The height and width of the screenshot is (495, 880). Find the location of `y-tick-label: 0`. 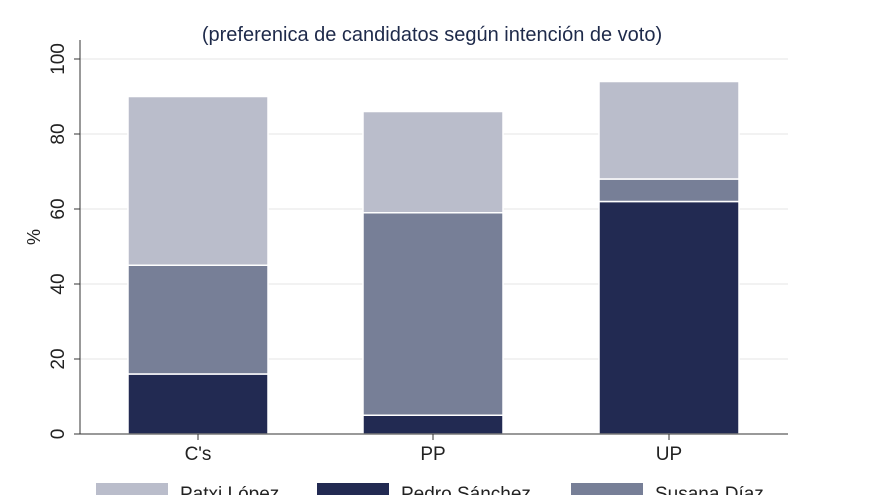

y-tick-label: 0 is located at coordinates (58, 434).